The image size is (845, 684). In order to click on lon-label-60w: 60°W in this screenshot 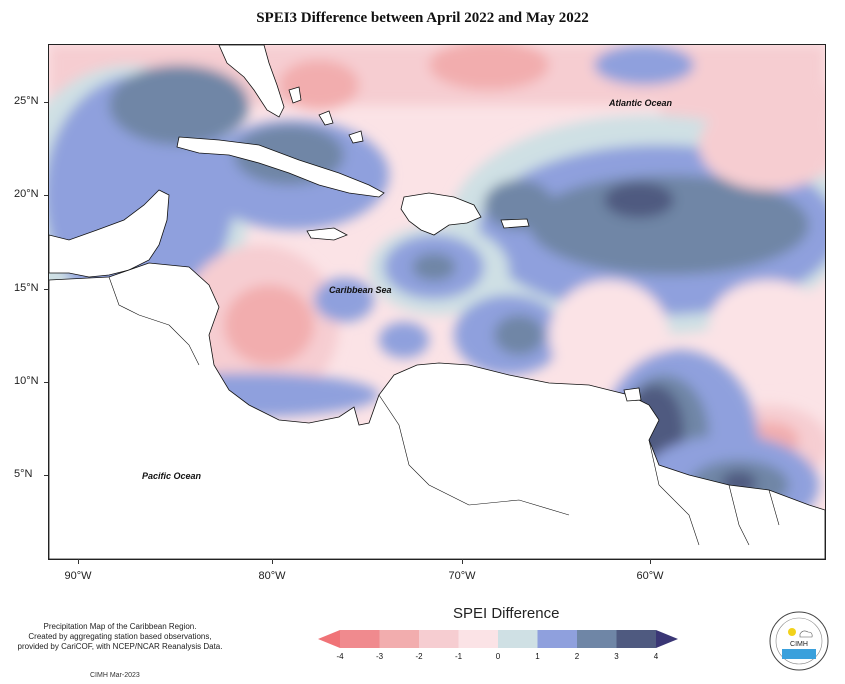, I will do `click(650, 576)`.